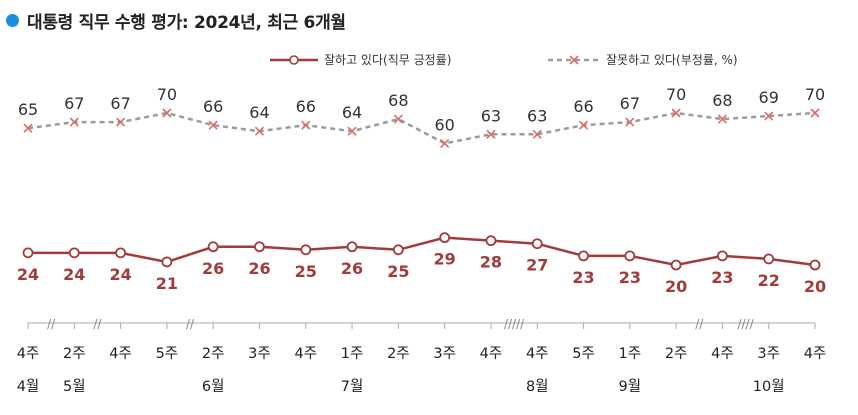 The image size is (858, 415). What do you see at coordinates (12, 20) in the screenshot?
I see `title-marker-icon` at bounding box center [12, 20].